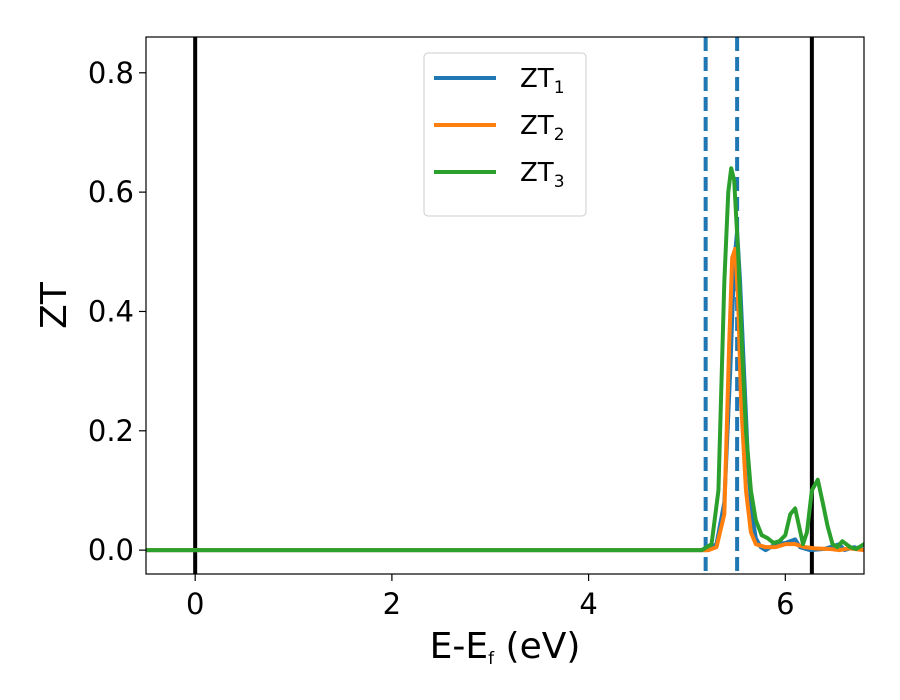 The width and height of the screenshot is (900, 700). What do you see at coordinates (111, 192) in the screenshot?
I see `y-tick-label: 0.6` at bounding box center [111, 192].